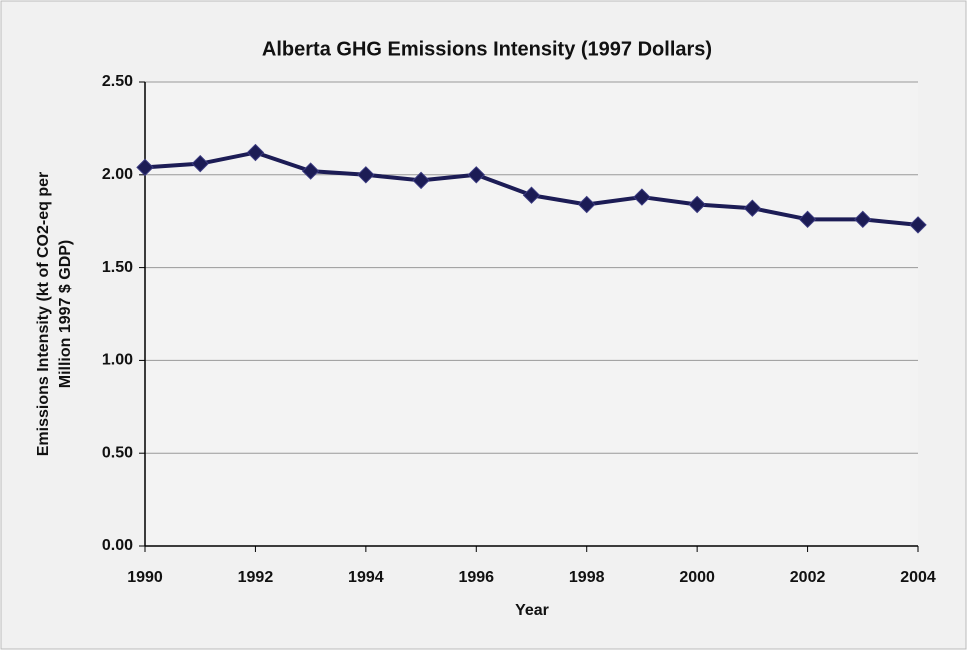 The width and height of the screenshot is (967, 650). Describe the element at coordinates (65, 314) in the screenshot. I see `y-axis-label: Million 1997 $ GDP)` at that location.